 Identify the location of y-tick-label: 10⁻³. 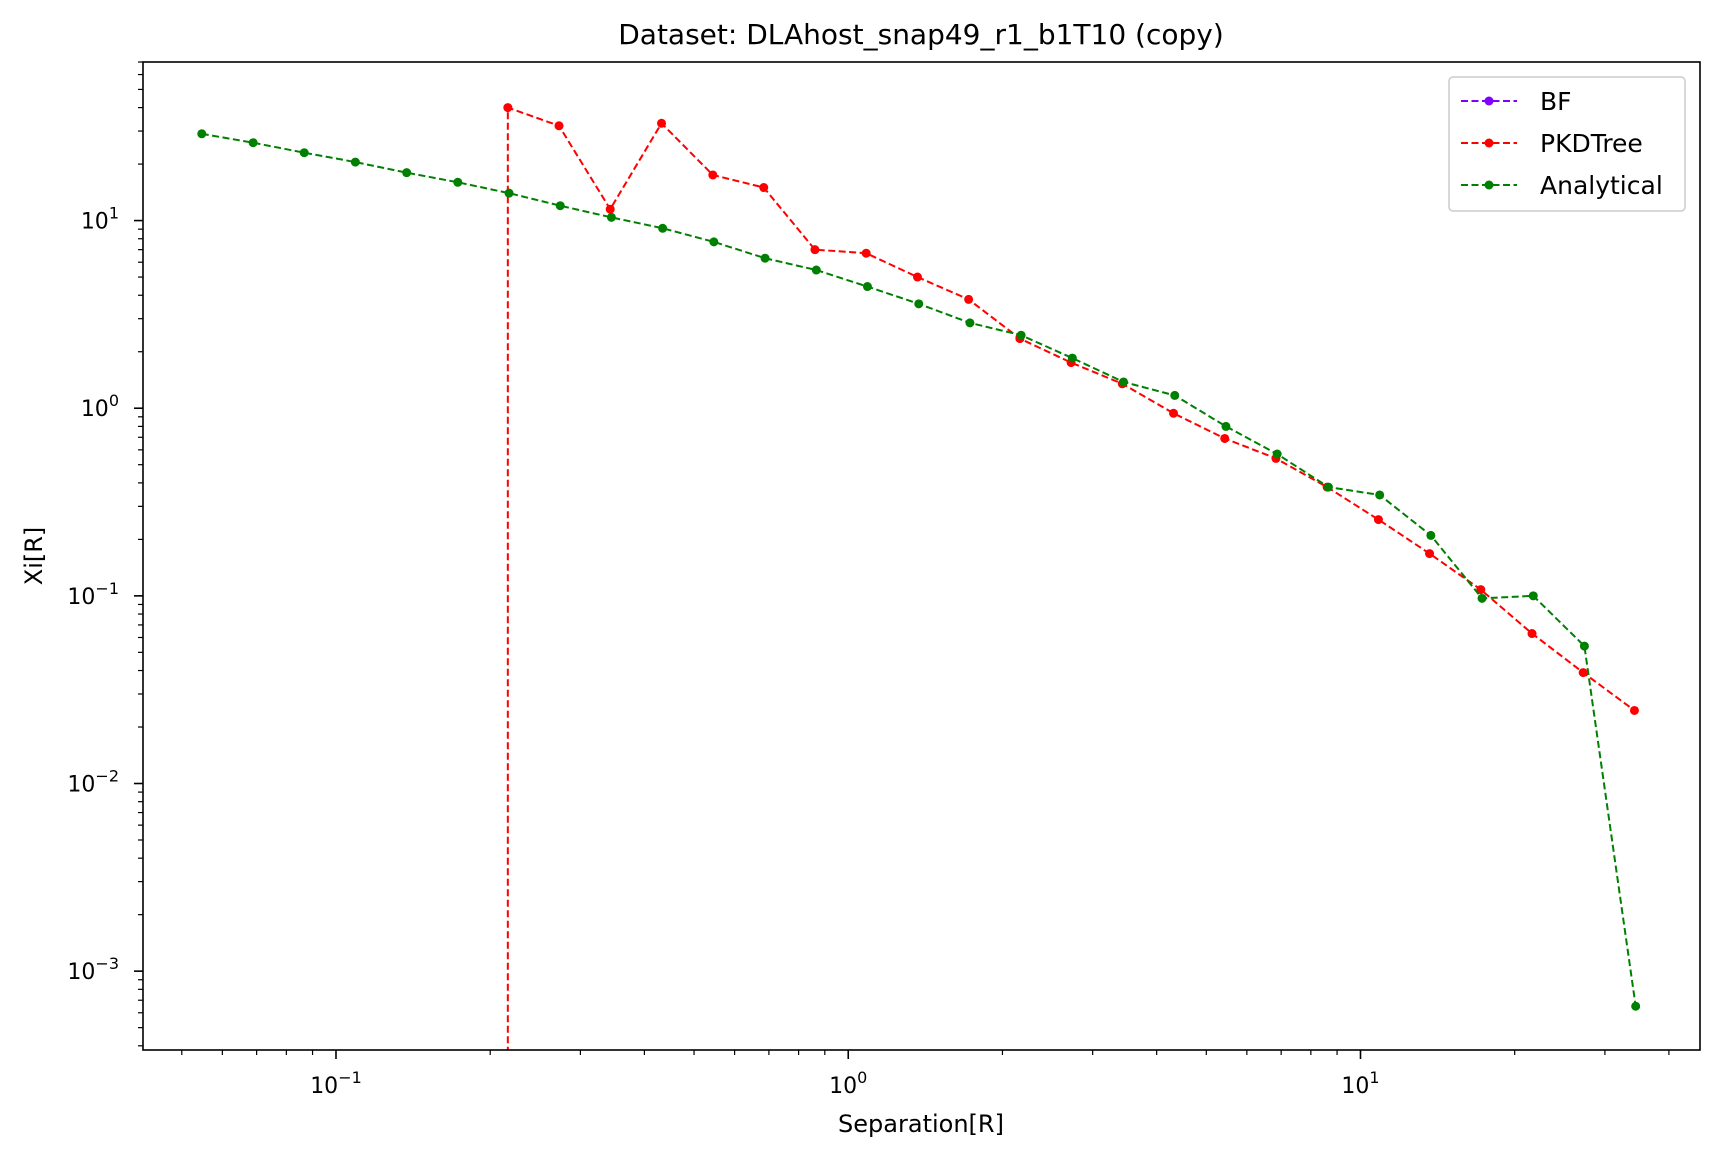
(93, 969).